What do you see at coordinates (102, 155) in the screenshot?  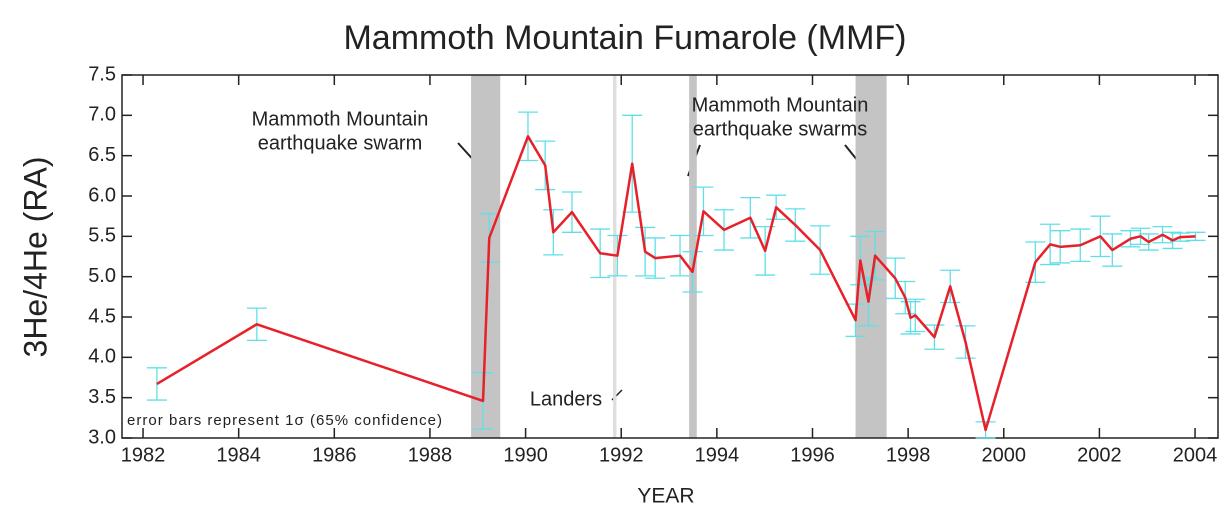 I see `y-tick-label: 6.5` at bounding box center [102, 155].